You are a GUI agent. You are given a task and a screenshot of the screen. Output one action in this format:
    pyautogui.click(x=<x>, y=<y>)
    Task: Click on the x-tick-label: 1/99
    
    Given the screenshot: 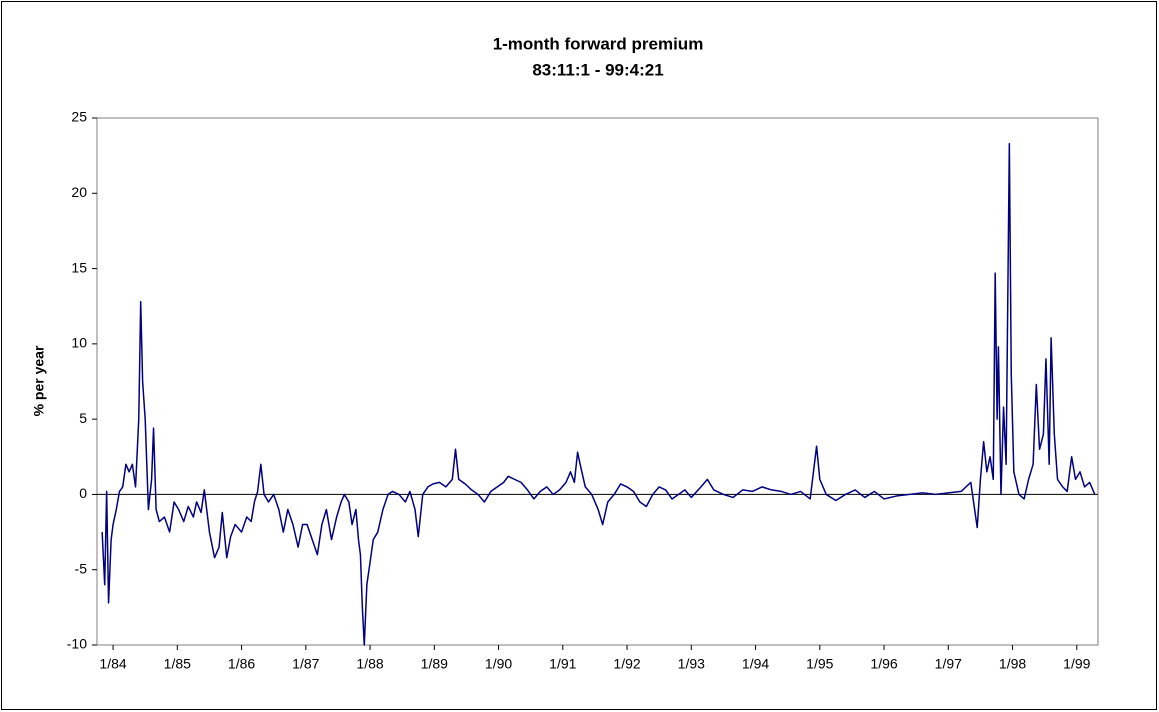 What is the action you would take?
    pyautogui.click(x=1076, y=664)
    